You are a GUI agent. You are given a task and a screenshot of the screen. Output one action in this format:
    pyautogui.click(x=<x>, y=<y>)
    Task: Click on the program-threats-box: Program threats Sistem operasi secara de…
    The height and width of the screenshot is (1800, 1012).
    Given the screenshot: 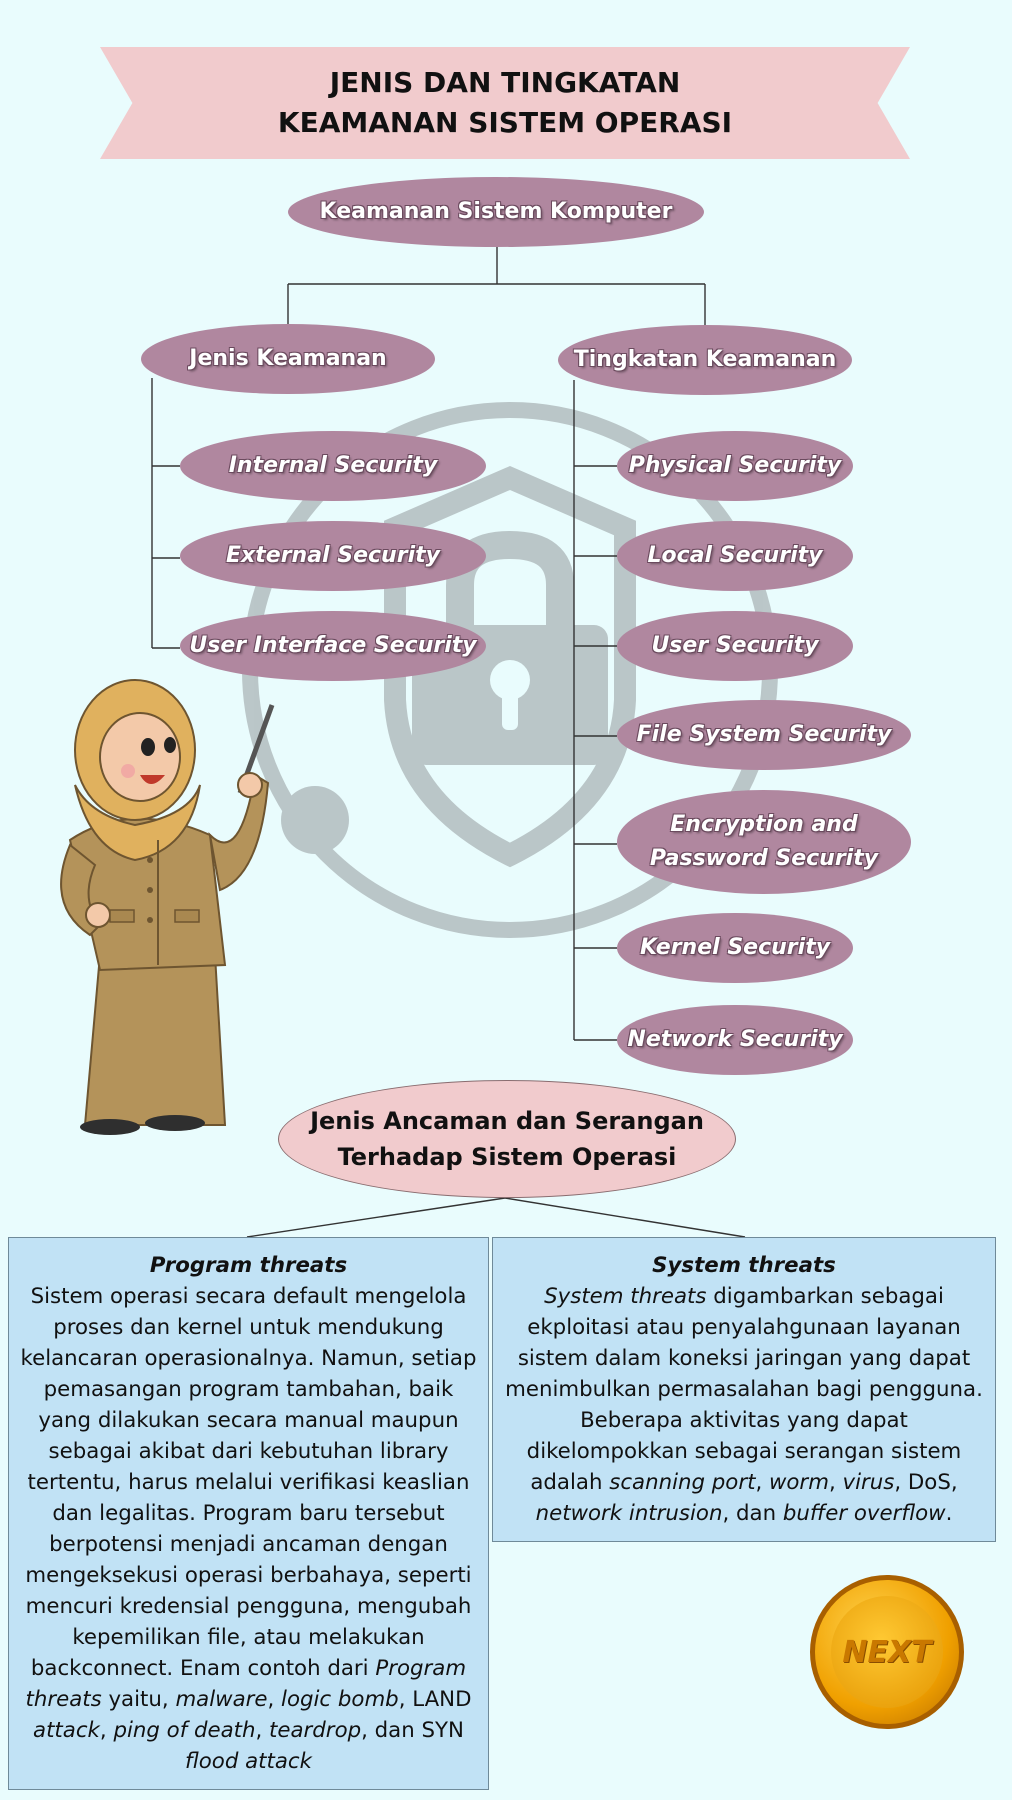 What is the action you would take?
    pyautogui.click(x=248, y=1513)
    